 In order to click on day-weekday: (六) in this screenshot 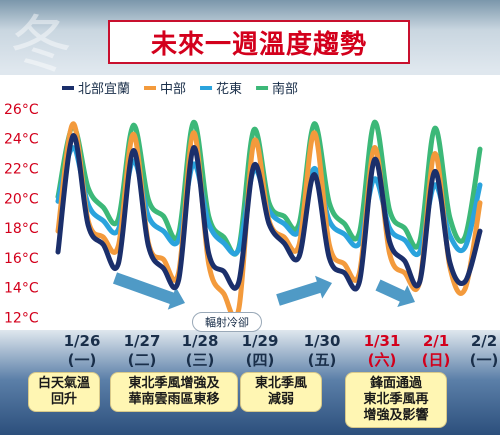, I will do `click(382, 360)`.